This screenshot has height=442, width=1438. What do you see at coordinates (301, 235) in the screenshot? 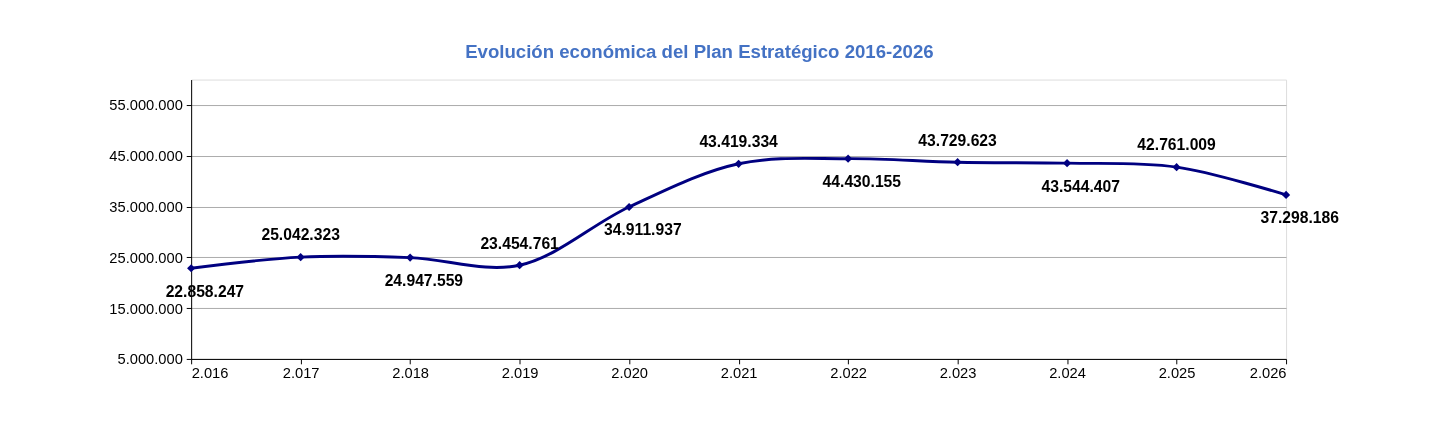
I see `data-label: 25.042.323` at bounding box center [301, 235].